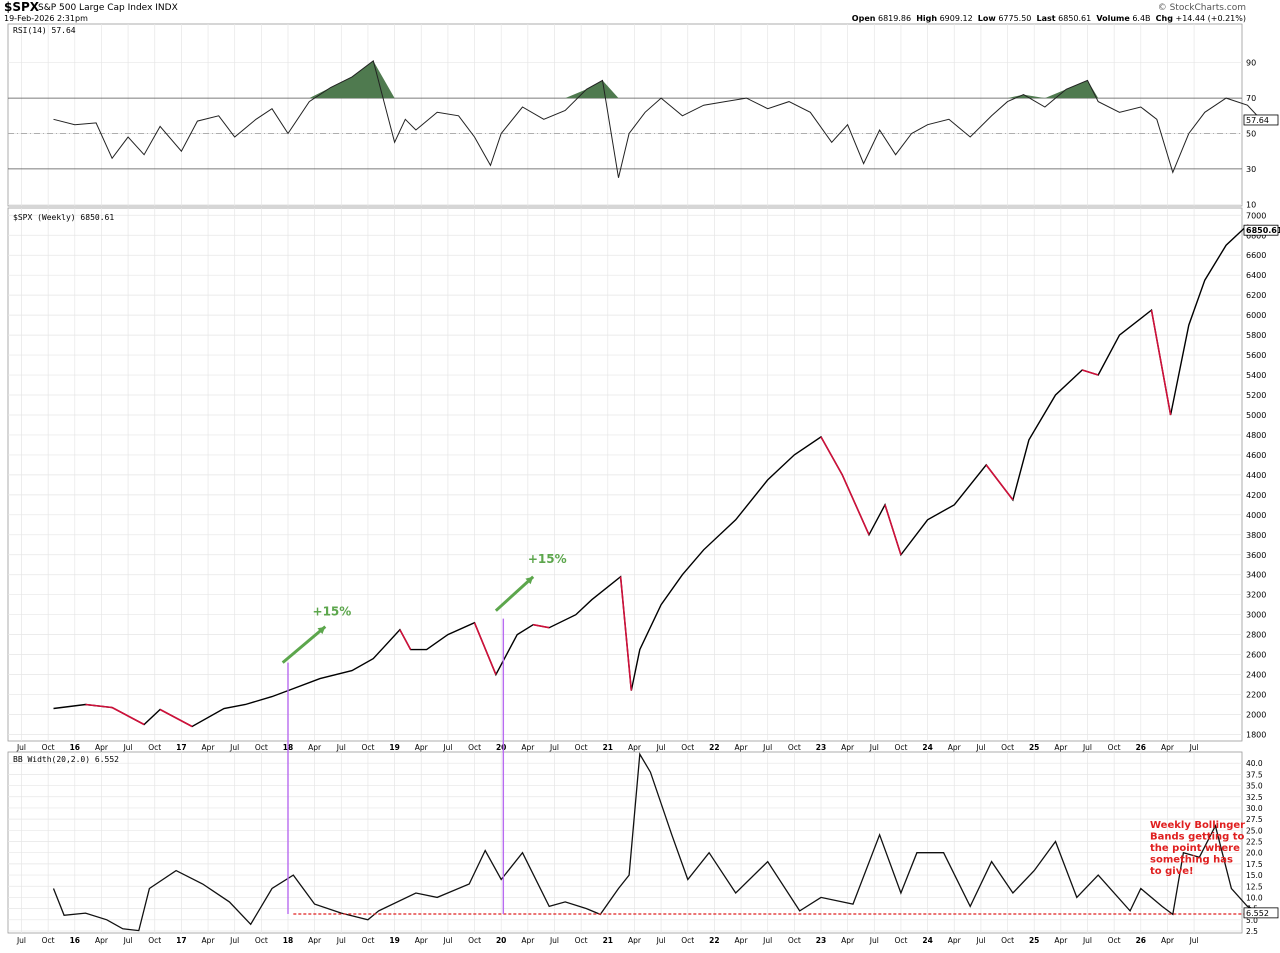  I want to click on y-tick-label: 2600, so click(1256, 655).